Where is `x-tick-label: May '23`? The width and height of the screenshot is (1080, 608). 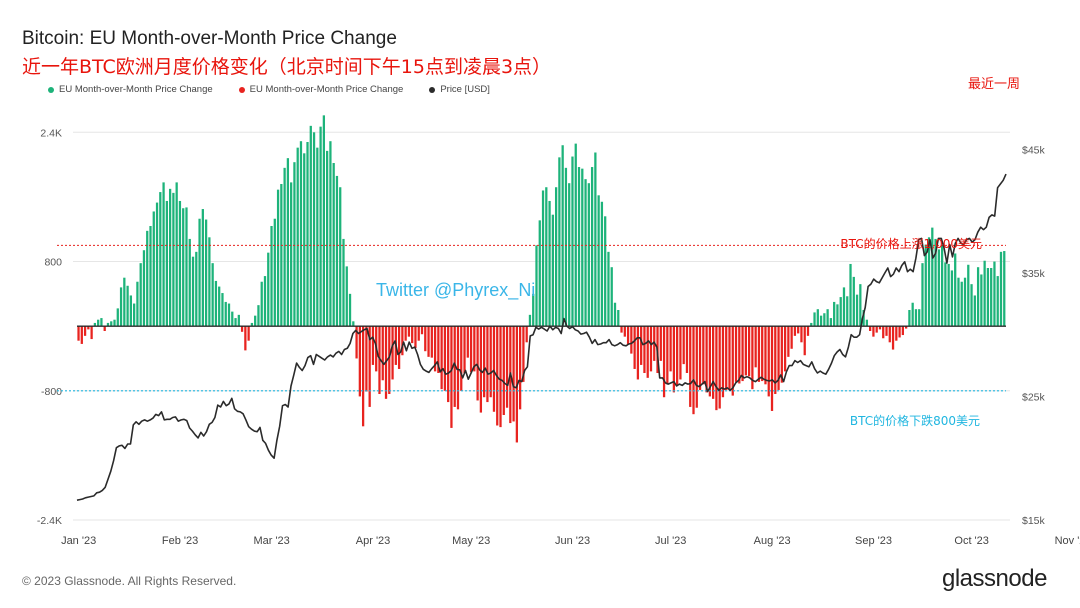 x-tick-label: May '23 is located at coordinates (471, 541).